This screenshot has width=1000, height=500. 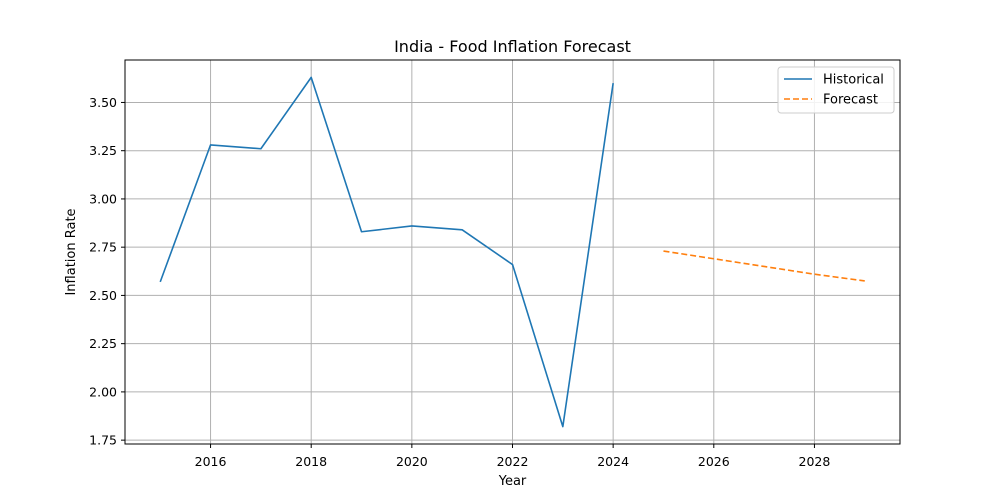 I want to click on x-tick-label: 2026, so click(x=714, y=461).